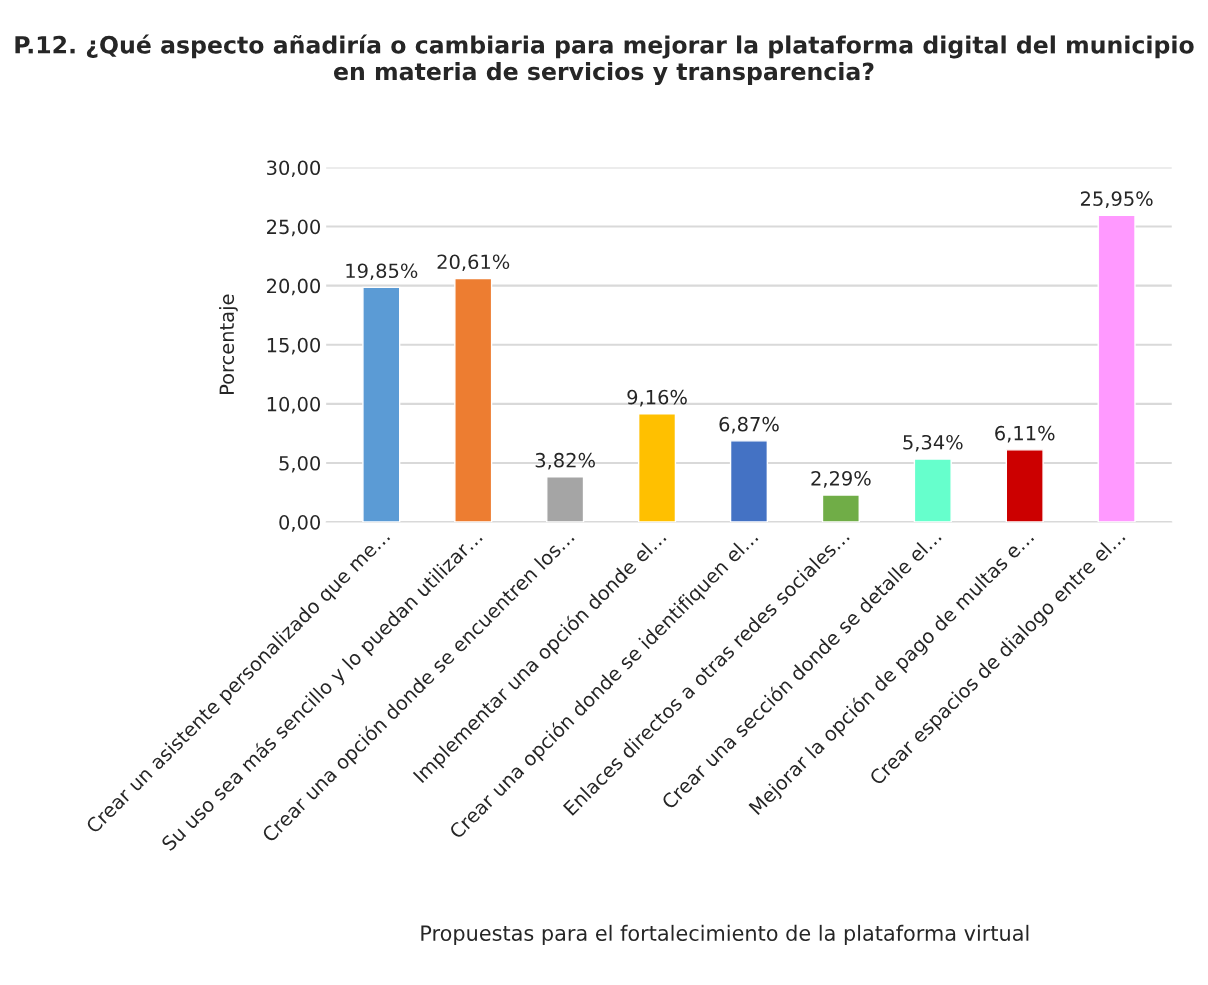 The width and height of the screenshot is (1208, 985). What do you see at coordinates (604, 60) in the screenshot?
I see `chart-title: P.12. ¿Qué aspecto añadiría o cambiaria para mejorar la plataforma digital del municipio en materia de servicios y transparencia?` at bounding box center [604, 60].